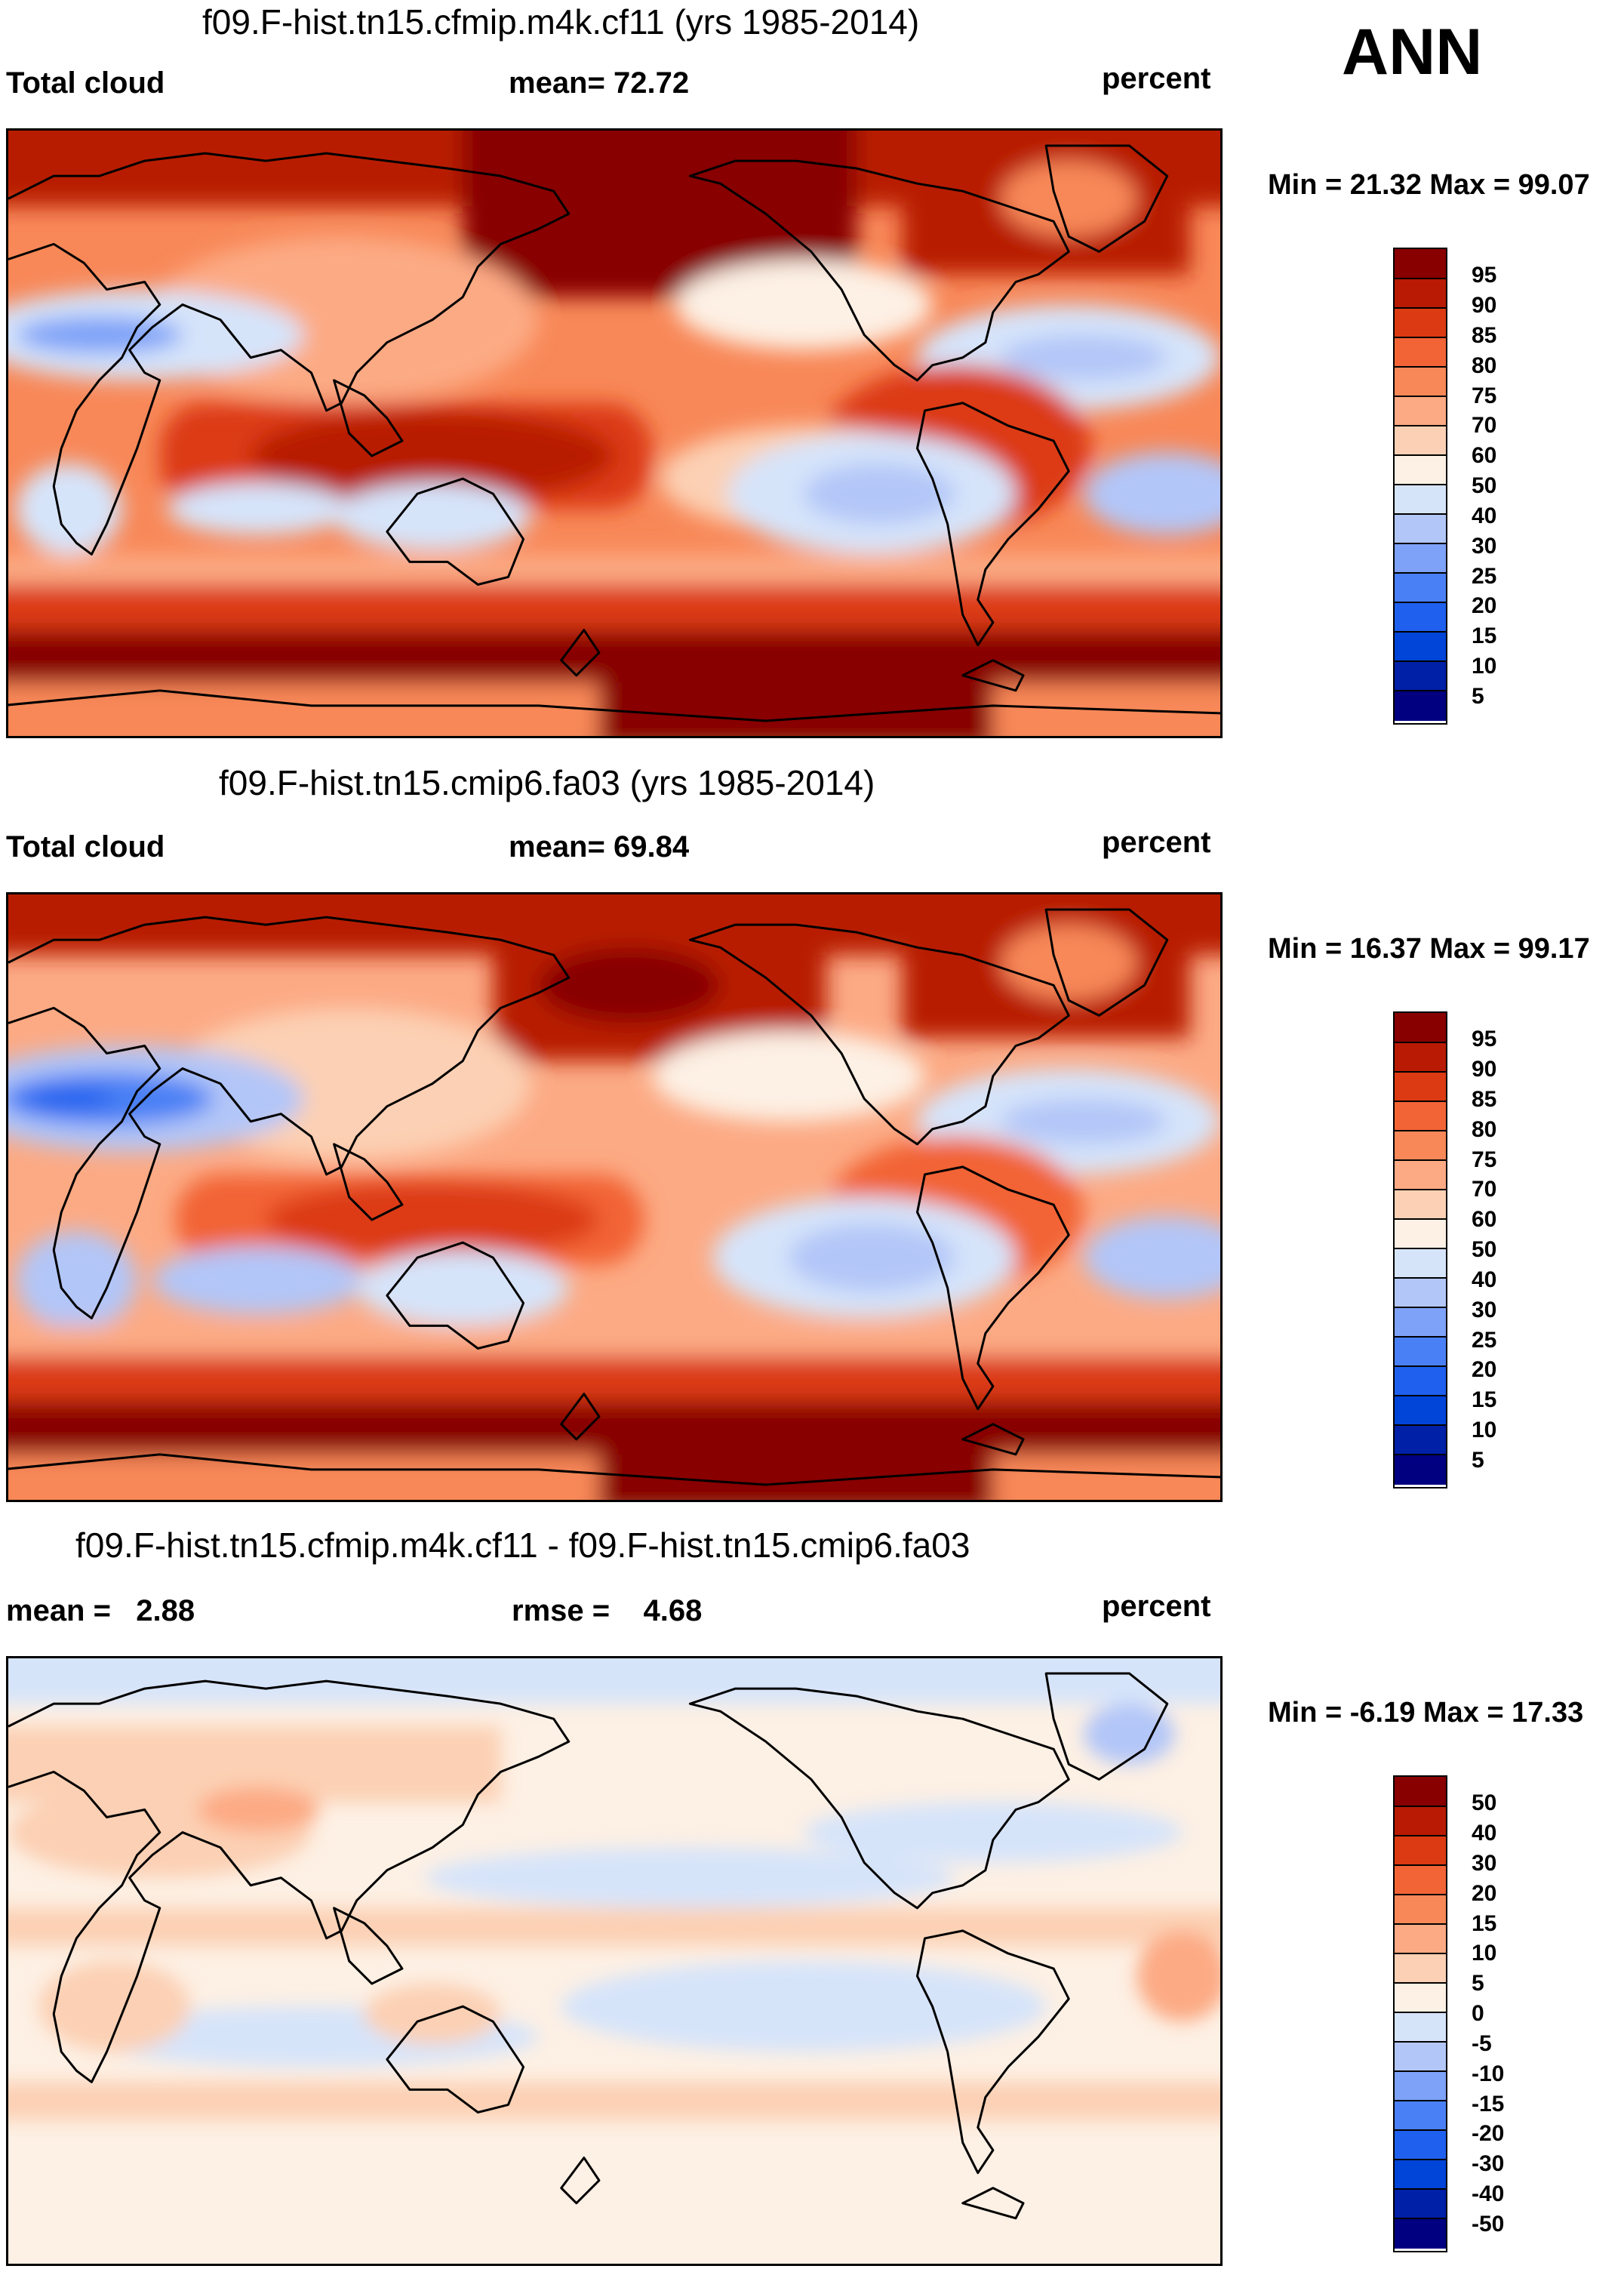  Describe the element at coordinates (1412, 52) in the screenshot. I see `season-label: ANN` at that location.